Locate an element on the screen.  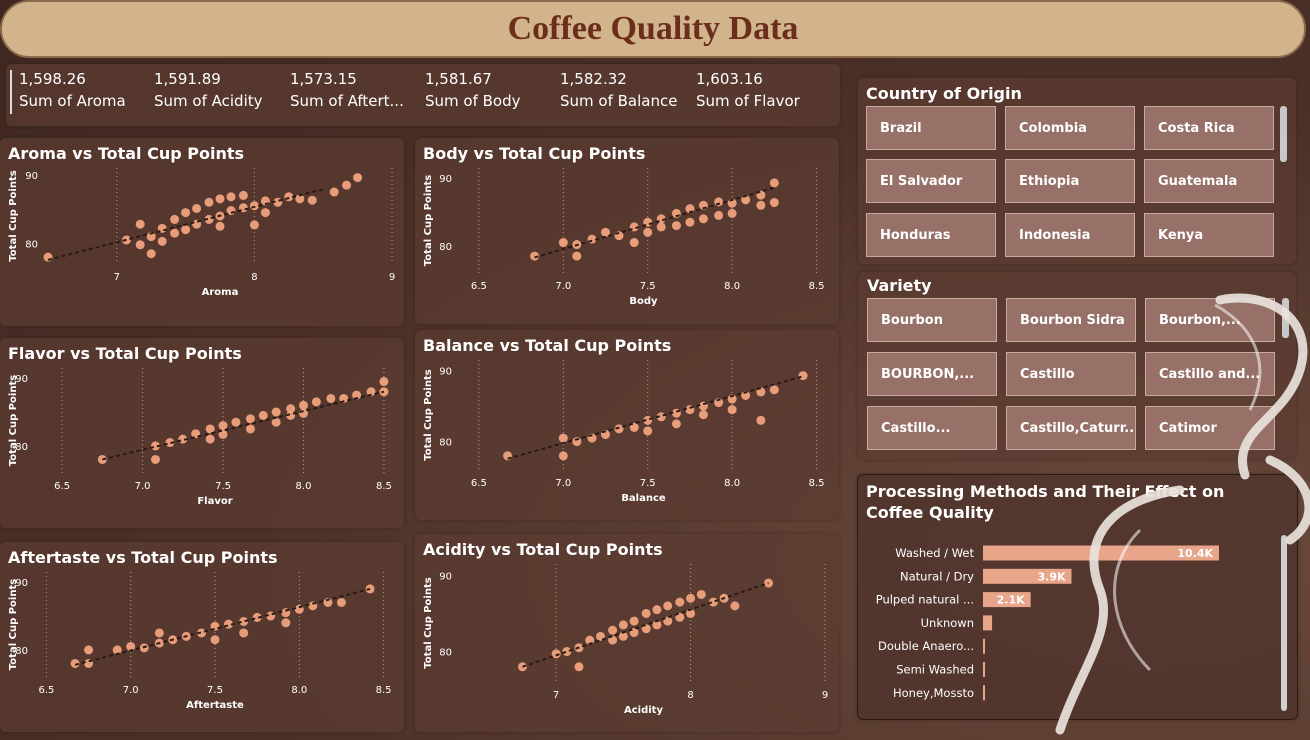
kpi-divider is located at coordinates (11, 92).